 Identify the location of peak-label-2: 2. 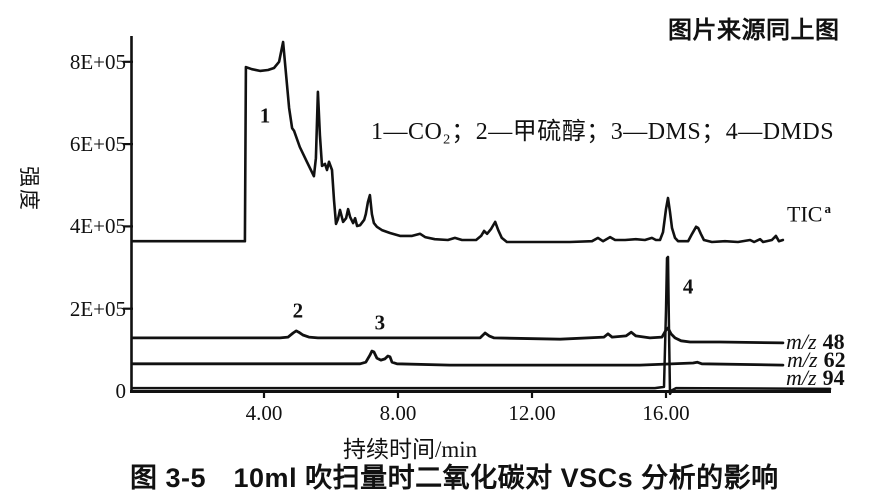
(298, 310).